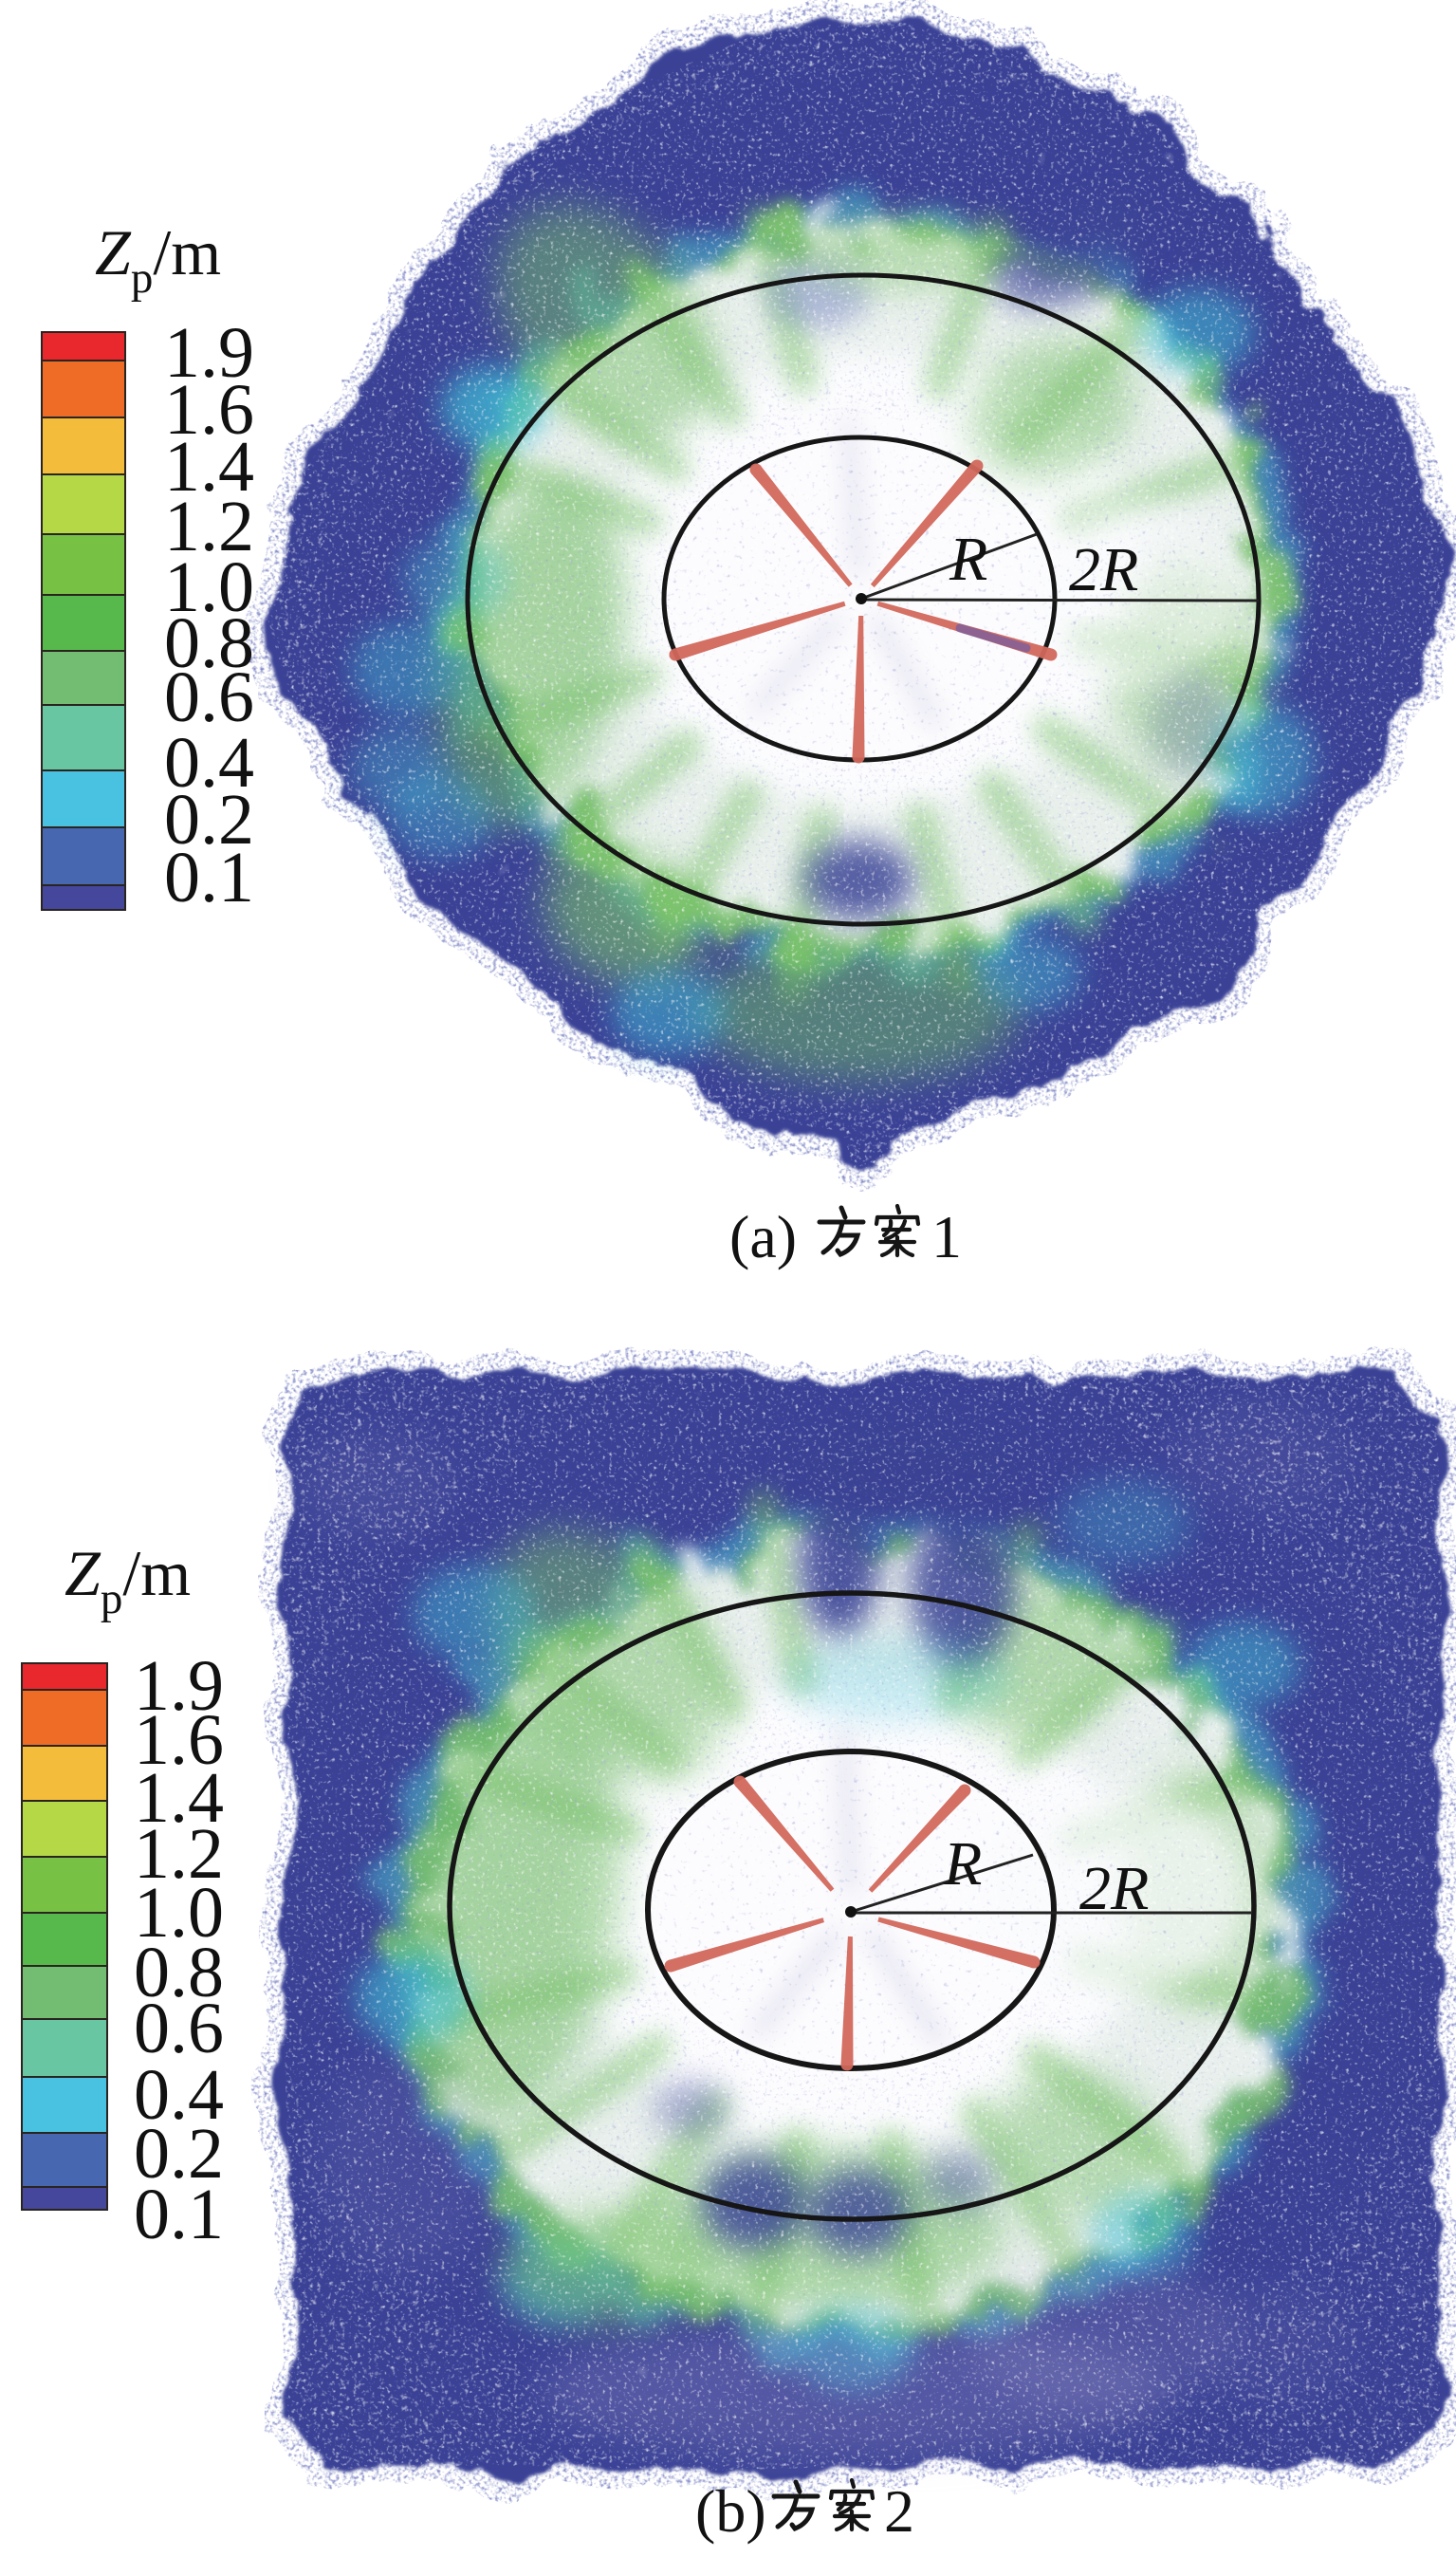 This screenshot has width=1456, height=2557. Describe the element at coordinates (763, 1236) in the screenshot. I see `svg-text: (a)` at that location.